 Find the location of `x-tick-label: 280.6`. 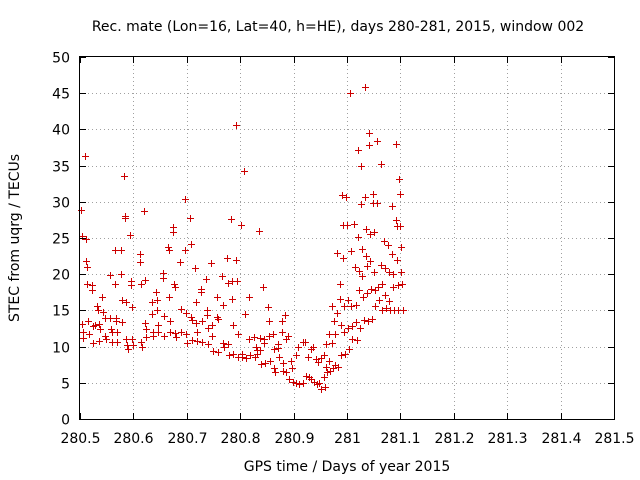

x-tick-label: 280.6 is located at coordinates (133, 439).